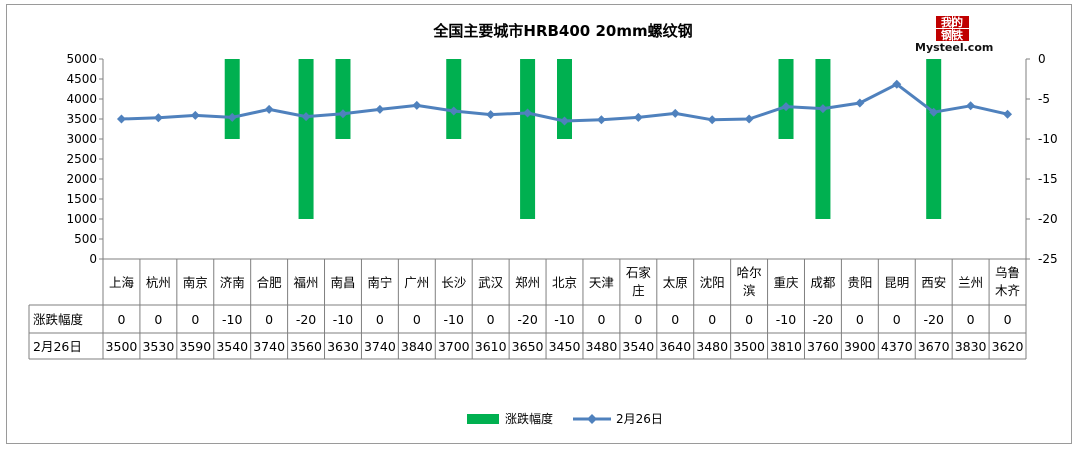 Image resolution: width=1080 pixels, height=449 pixels. What do you see at coordinates (823, 282) in the screenshot?
I see `category-label: 成都` at bounding box center [823, 282].